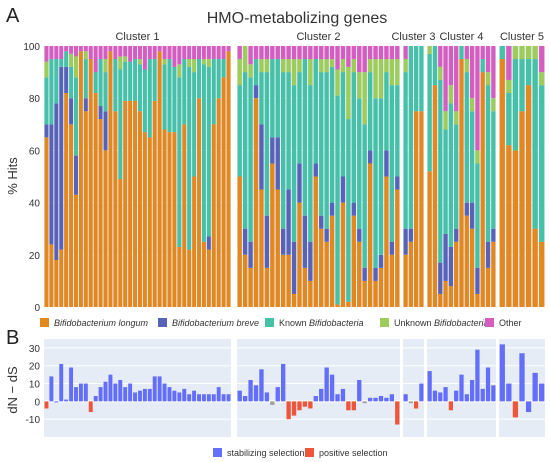 This screenshot has width=550, height=462. Describe the element at coordinates (309, 452) in the screenshot. I see `legend-swatch` at that location.